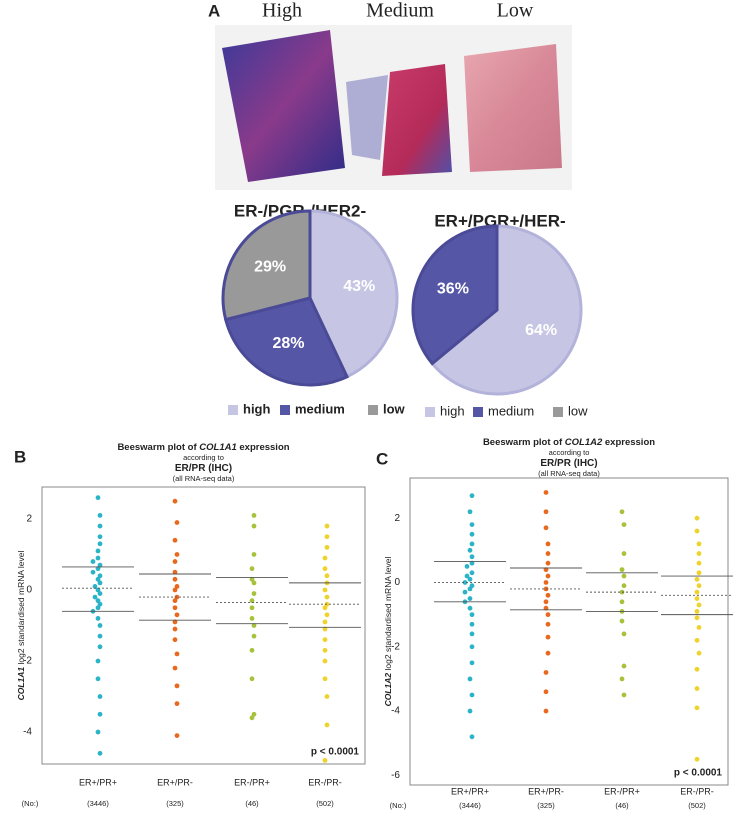  I want to click on x-tick-label: ER+/PR-, so click(175, 782).